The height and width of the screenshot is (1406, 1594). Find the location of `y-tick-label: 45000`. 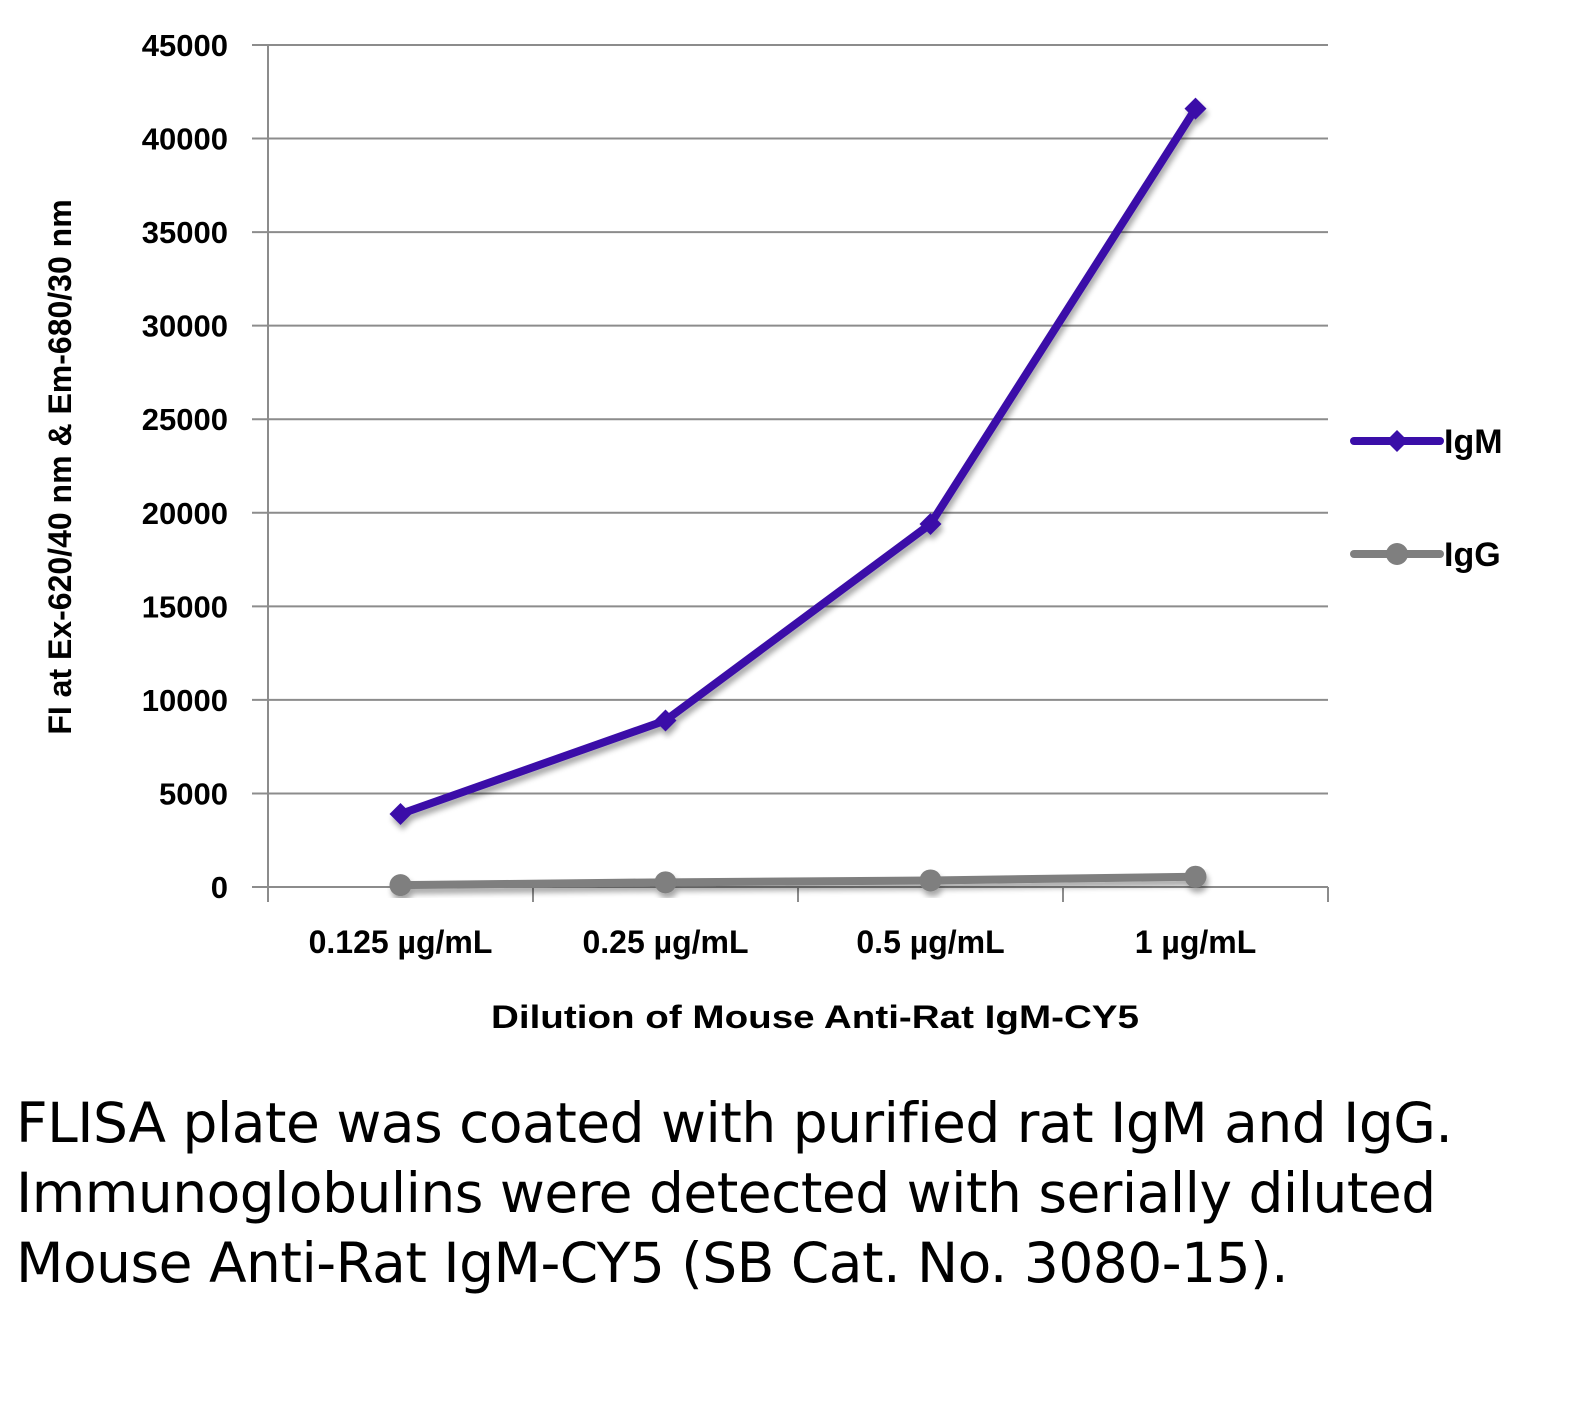

y-tick-label: 45000 is located at coordinates (185, 45).